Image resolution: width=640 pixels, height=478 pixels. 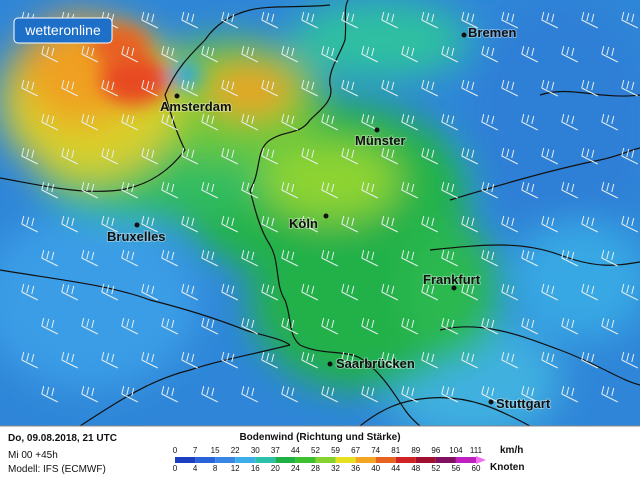 I want to click on logo-text: wetteronline, so click(x=62, y=30).